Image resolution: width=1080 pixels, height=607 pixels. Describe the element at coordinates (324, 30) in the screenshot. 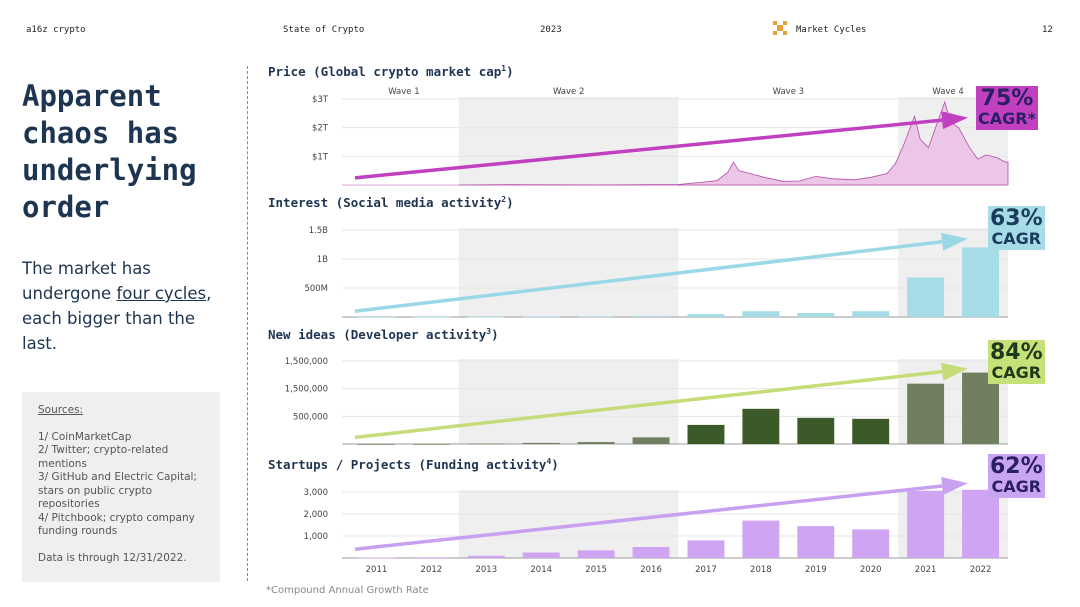

I see `report-title: State of Crypto` at that location.